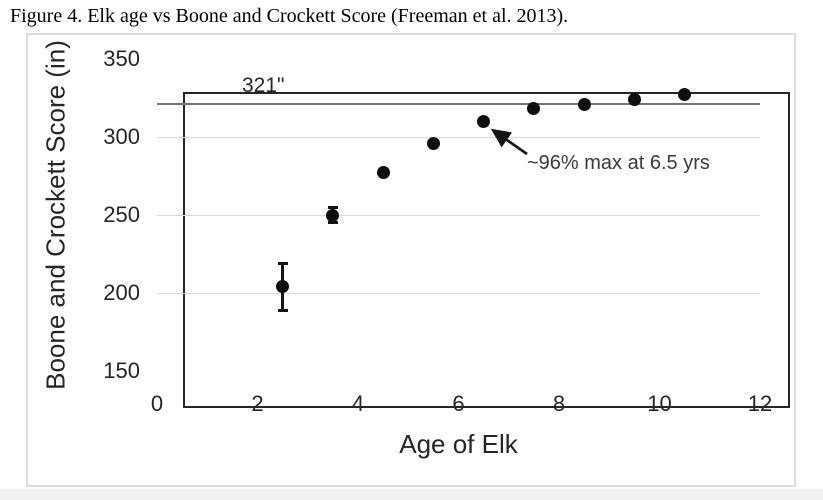  I want to click on x-tick-label: 10, so click(659, 403).